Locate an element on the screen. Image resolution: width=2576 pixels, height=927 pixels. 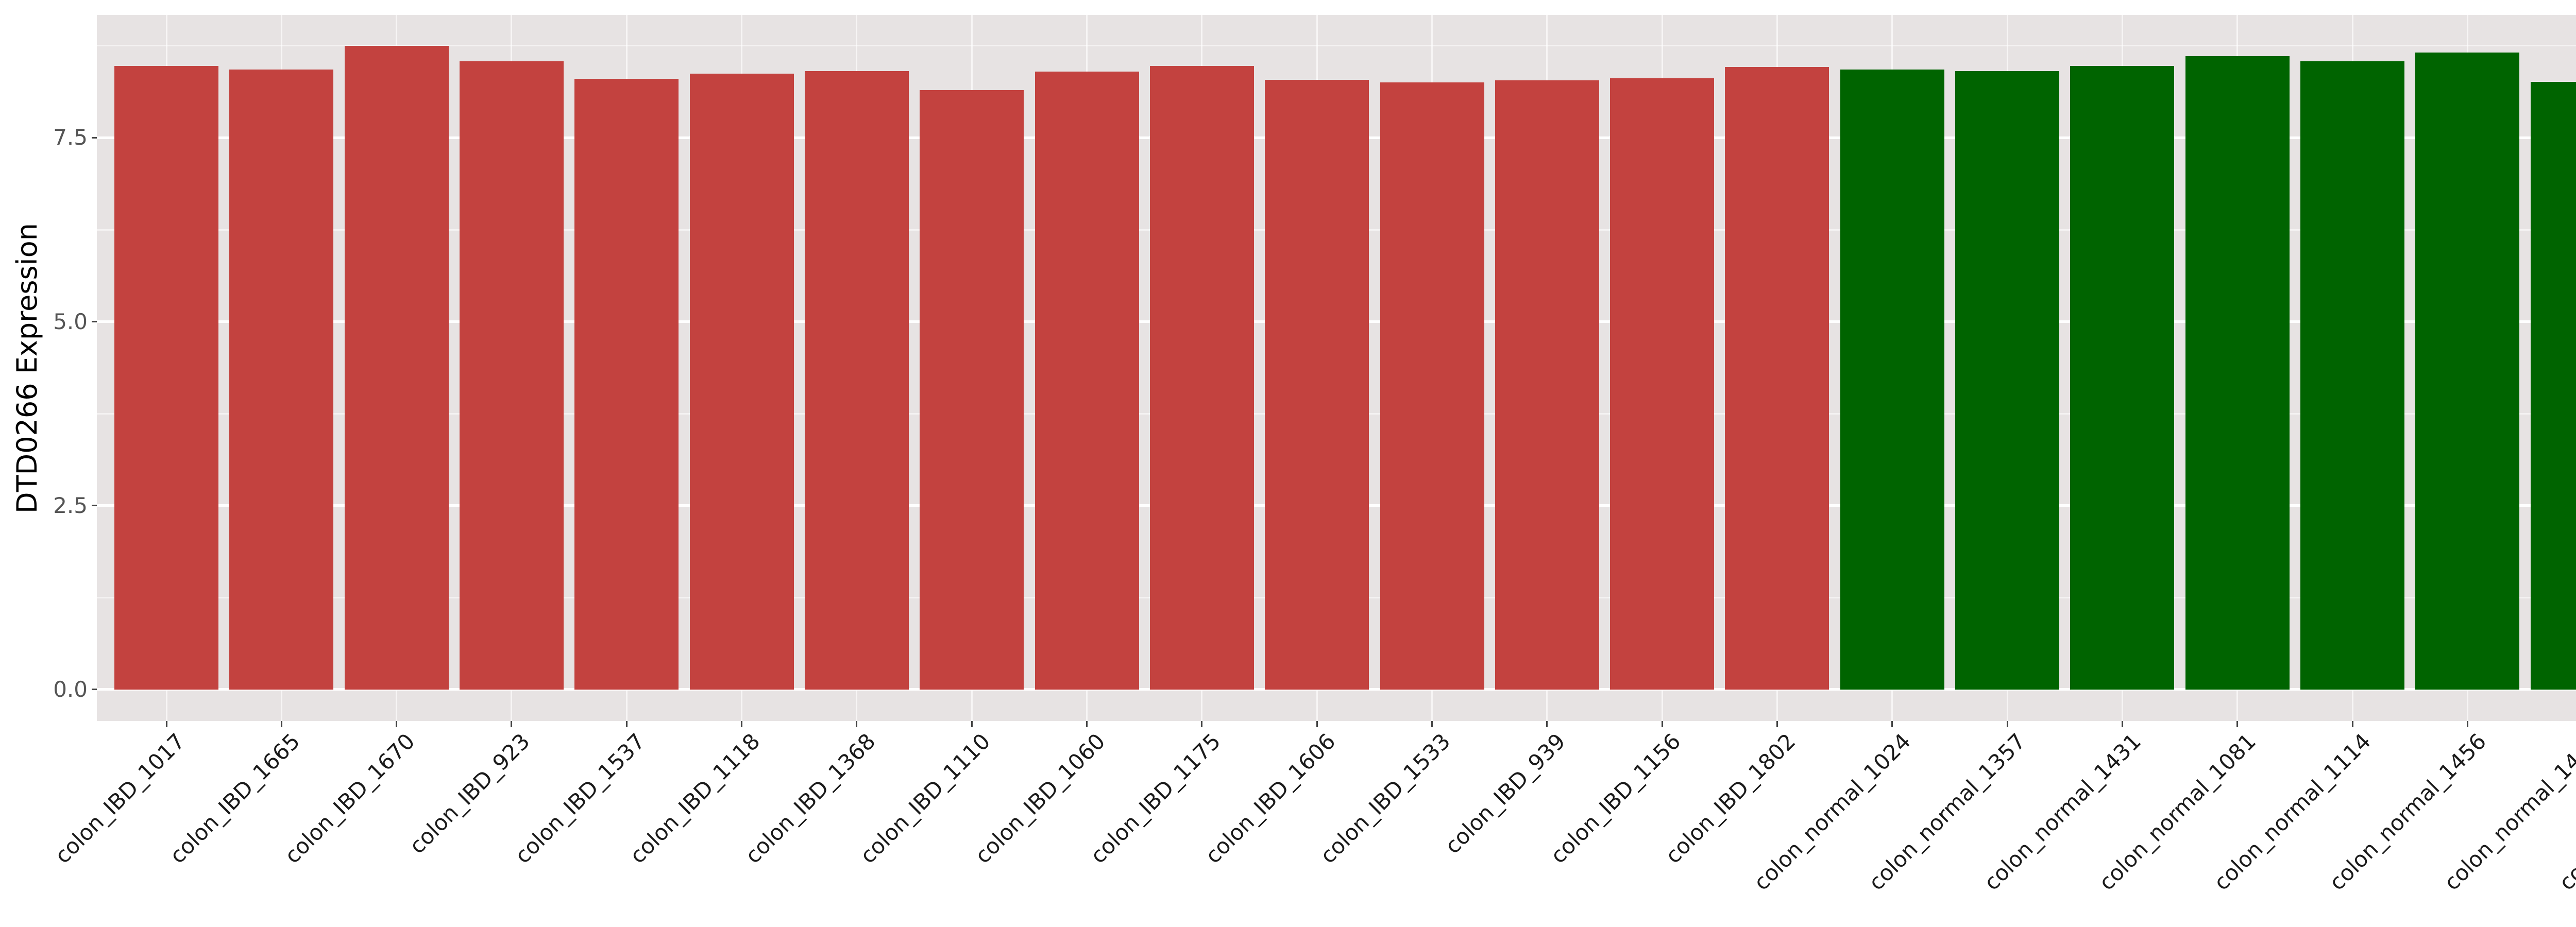
y-tick-label-5.0: 5.0 is located at coordinates (70, 321).